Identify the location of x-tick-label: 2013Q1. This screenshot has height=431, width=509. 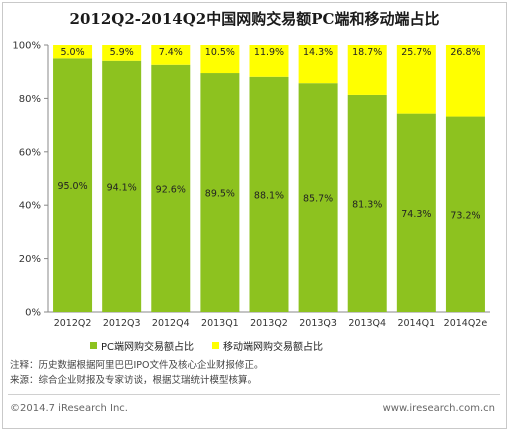
(220, 323).